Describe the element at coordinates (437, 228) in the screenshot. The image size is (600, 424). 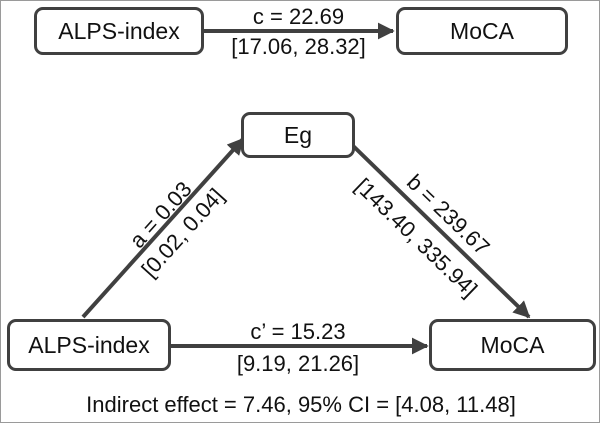
I see `arrow-b` at that location.